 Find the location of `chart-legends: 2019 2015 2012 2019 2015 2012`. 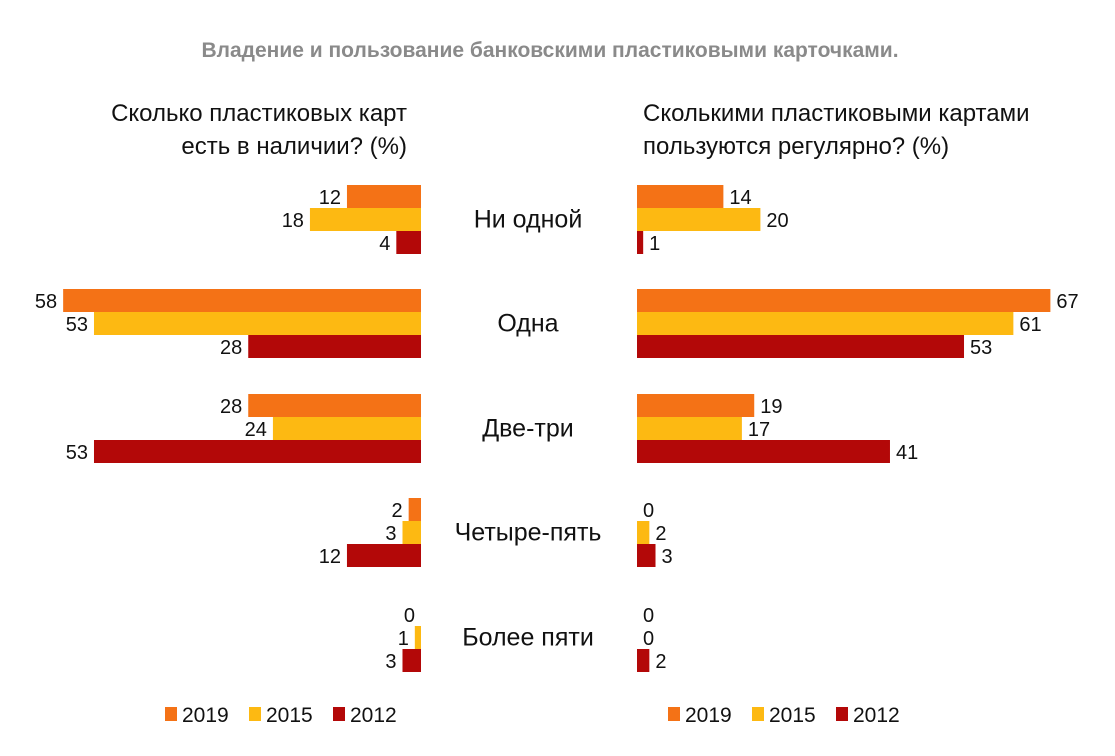

chart-legends: 2019 2015 2012 2019 2015 2012 is located at coordinates (532, 715).